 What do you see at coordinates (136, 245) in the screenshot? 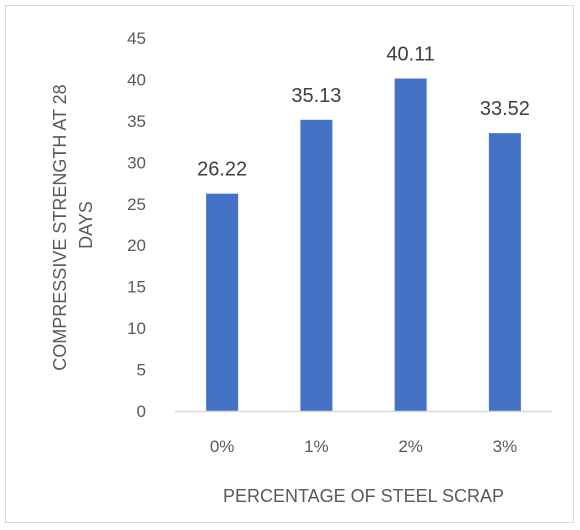
I see `y-tick-label: 20` at bounding box center [136, 245].